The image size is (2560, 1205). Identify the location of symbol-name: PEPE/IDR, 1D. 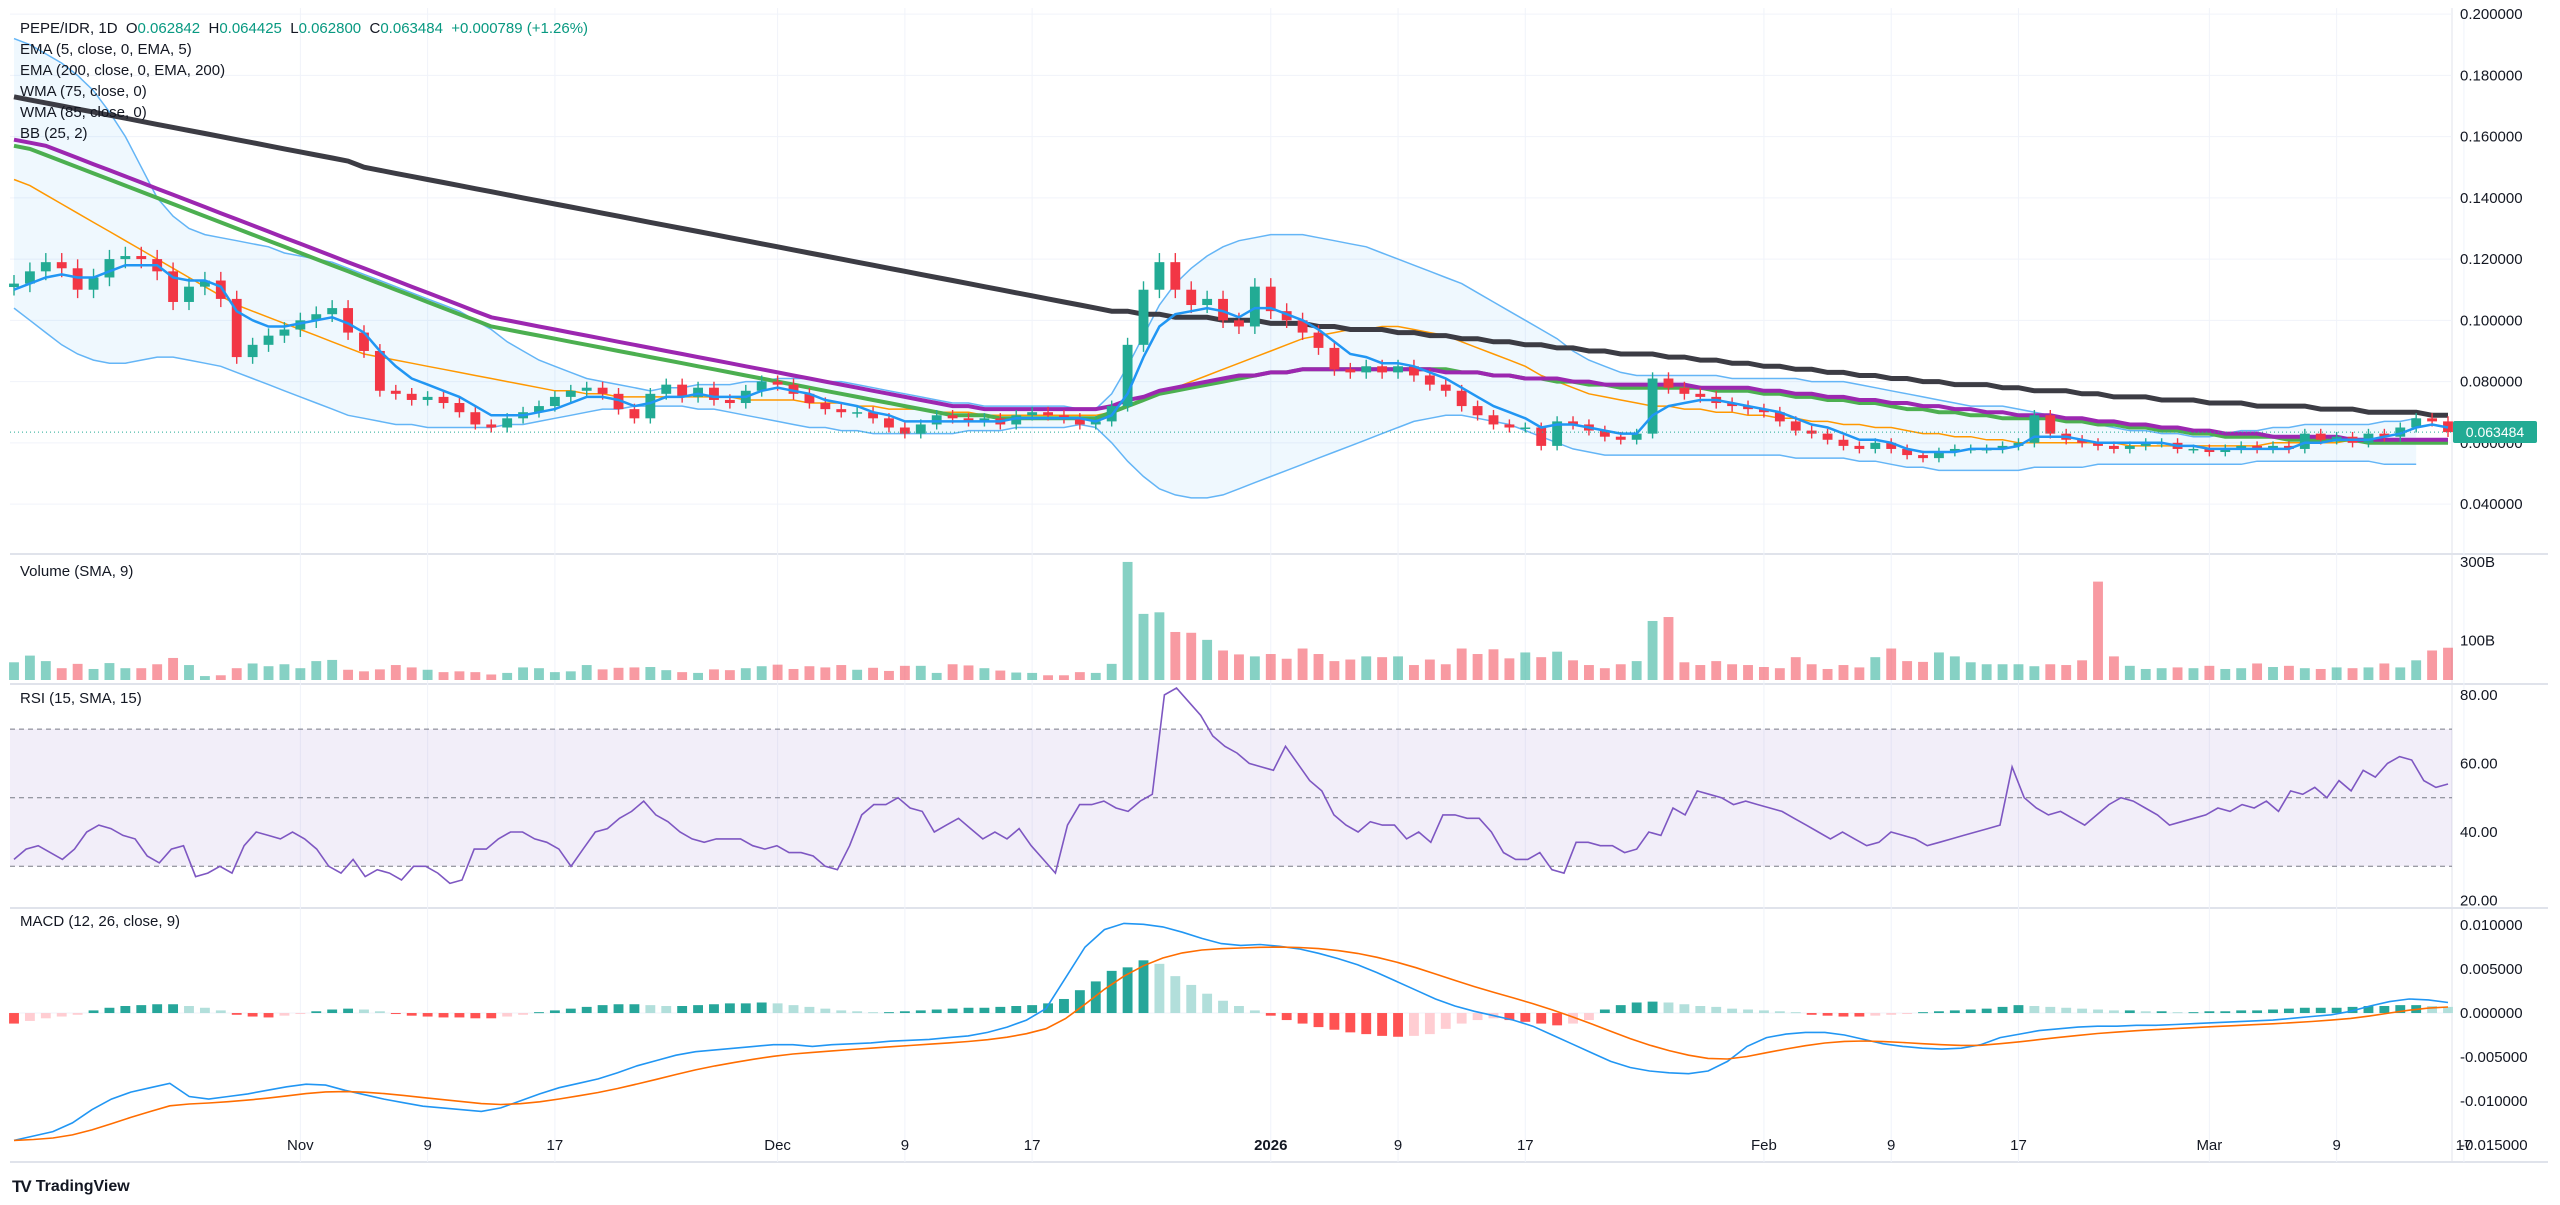
(69, 28).